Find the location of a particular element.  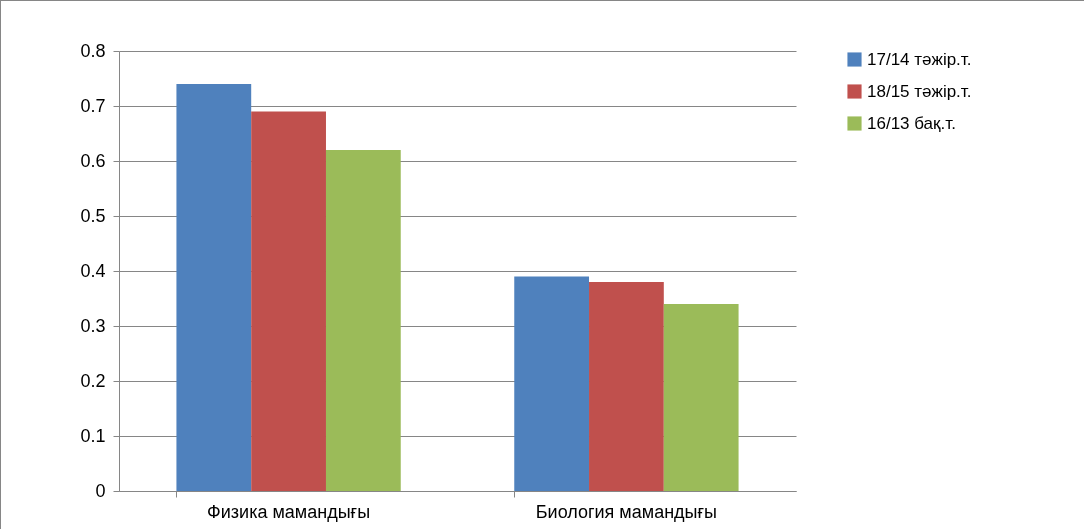

y-tick-label: 0.1 is located at coordinates (93, 435).